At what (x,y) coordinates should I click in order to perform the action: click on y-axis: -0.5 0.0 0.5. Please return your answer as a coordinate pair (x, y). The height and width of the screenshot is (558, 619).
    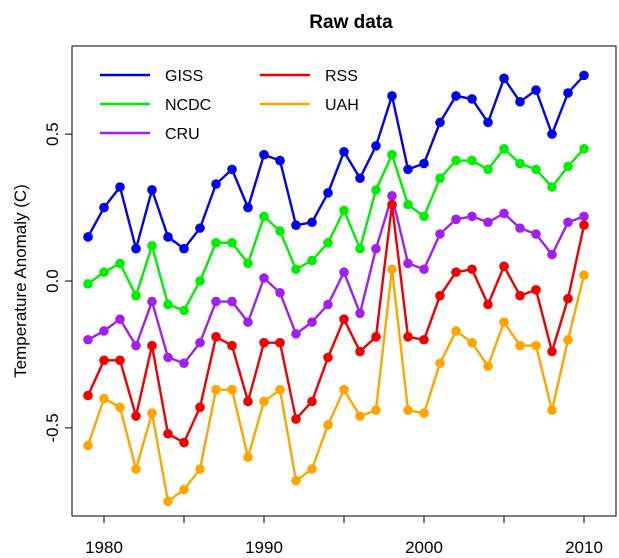
    Looking at the image, I should click on (57, 282).